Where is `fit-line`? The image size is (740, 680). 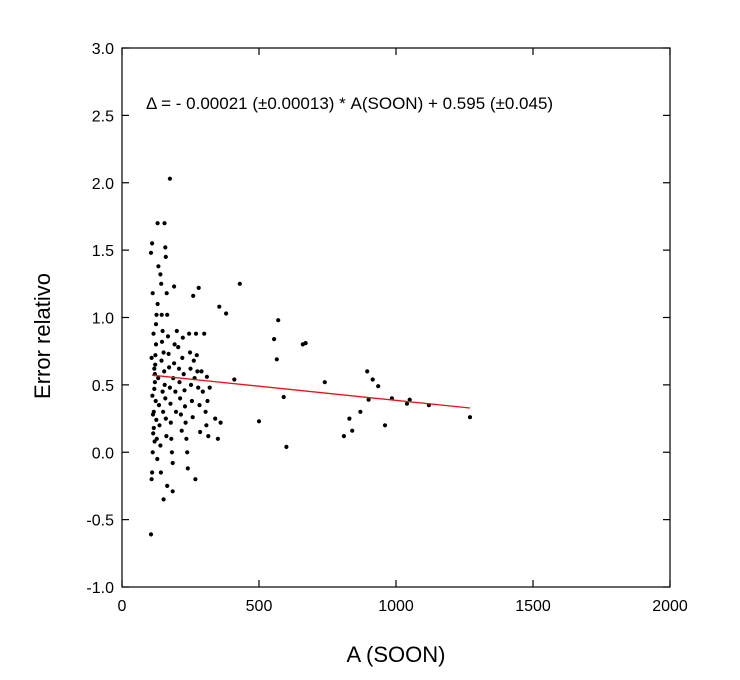 fit-line is located at coordinates (311, 391).